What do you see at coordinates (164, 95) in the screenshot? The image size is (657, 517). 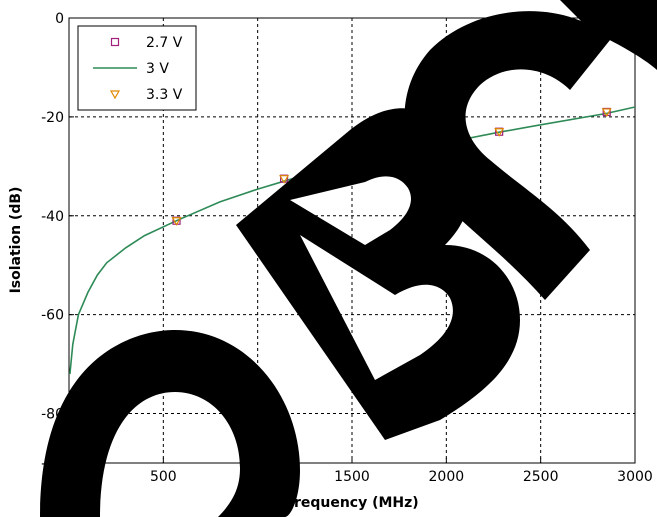 I see `legend-label: 3.3 V` at bounding box center [164, 95].